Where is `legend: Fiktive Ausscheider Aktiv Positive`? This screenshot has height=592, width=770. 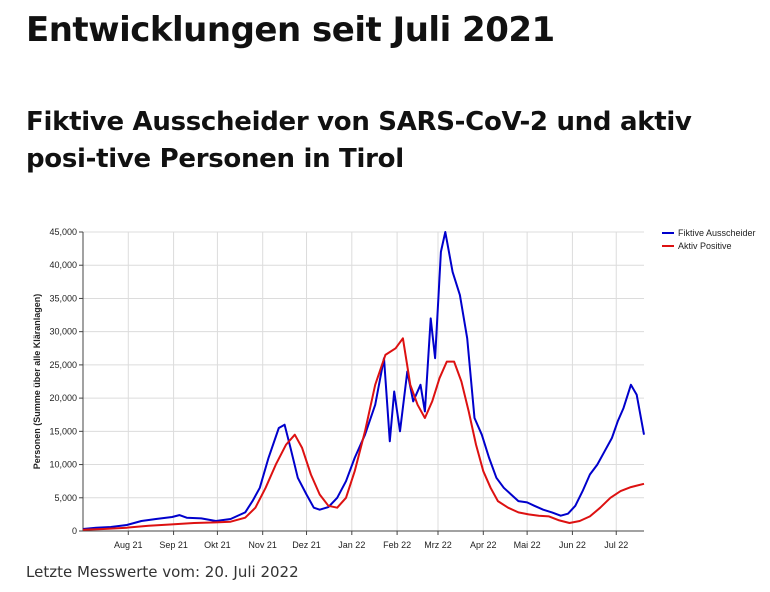
legend: Fiktive Ausscheider Aktiv Positive is located at coordinates (709, 239).